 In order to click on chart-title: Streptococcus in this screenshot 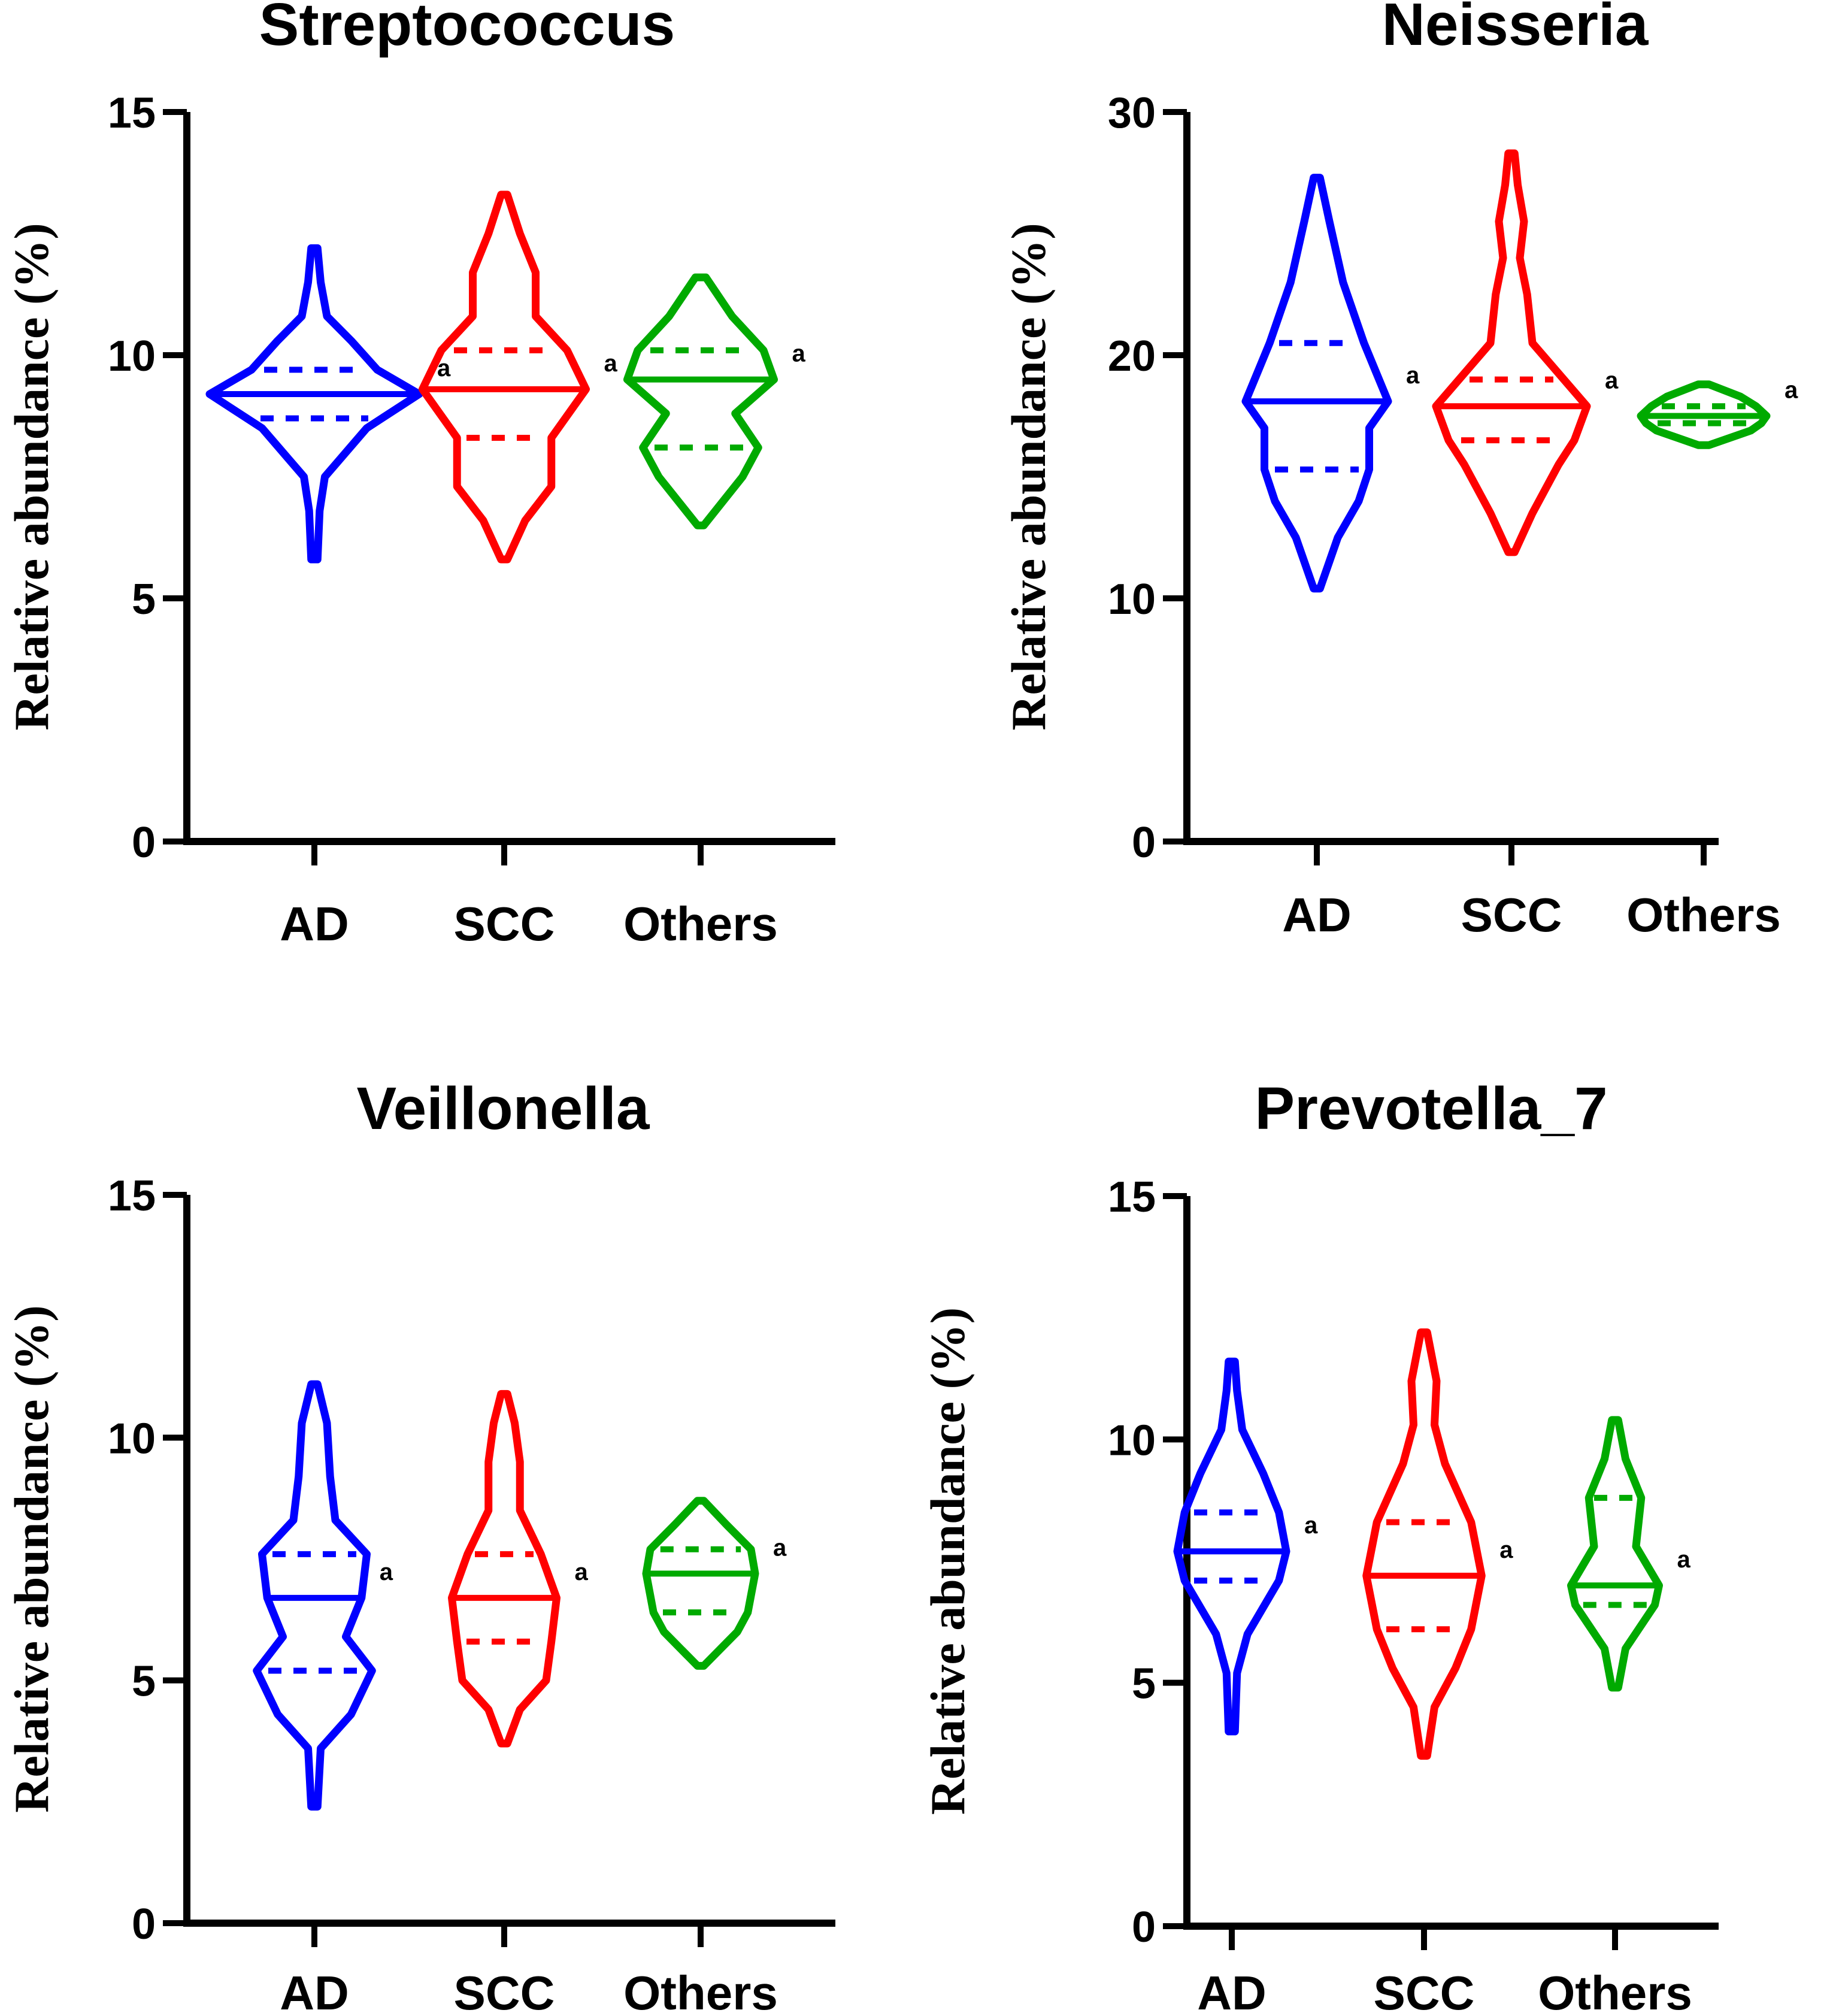, I will do `click(467, 29)`.